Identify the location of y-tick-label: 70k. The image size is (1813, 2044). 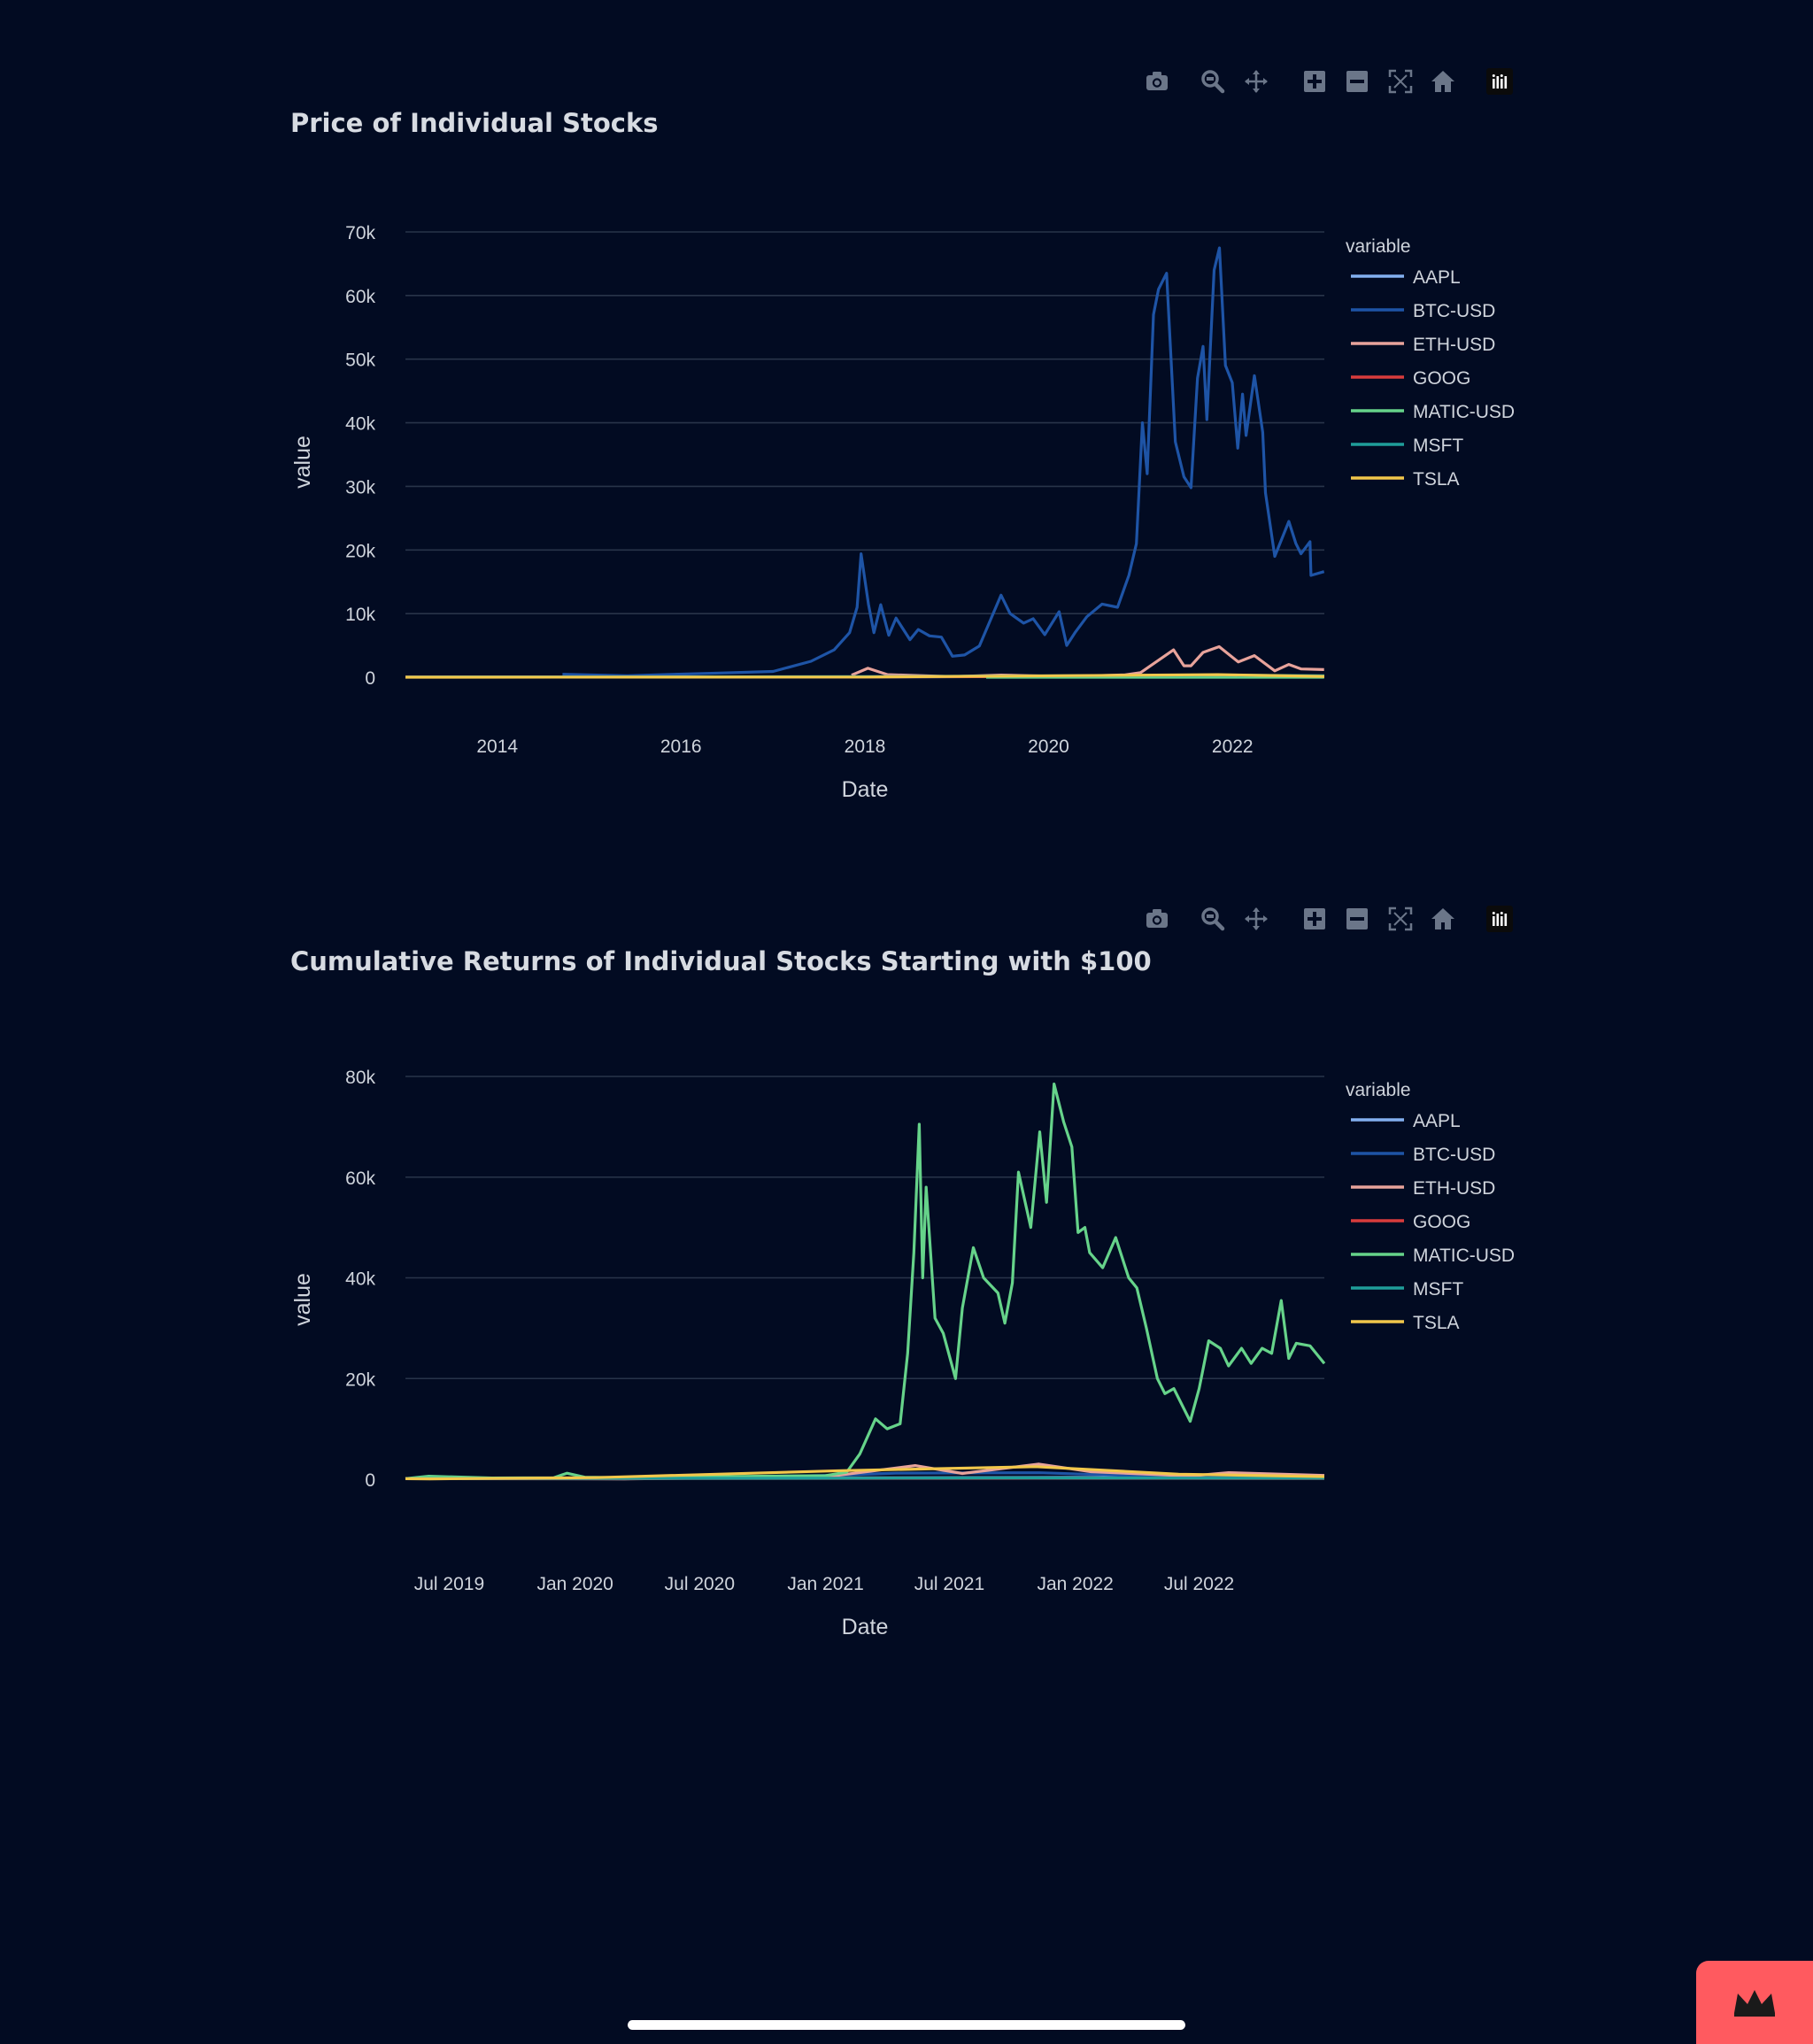
(360, 233).